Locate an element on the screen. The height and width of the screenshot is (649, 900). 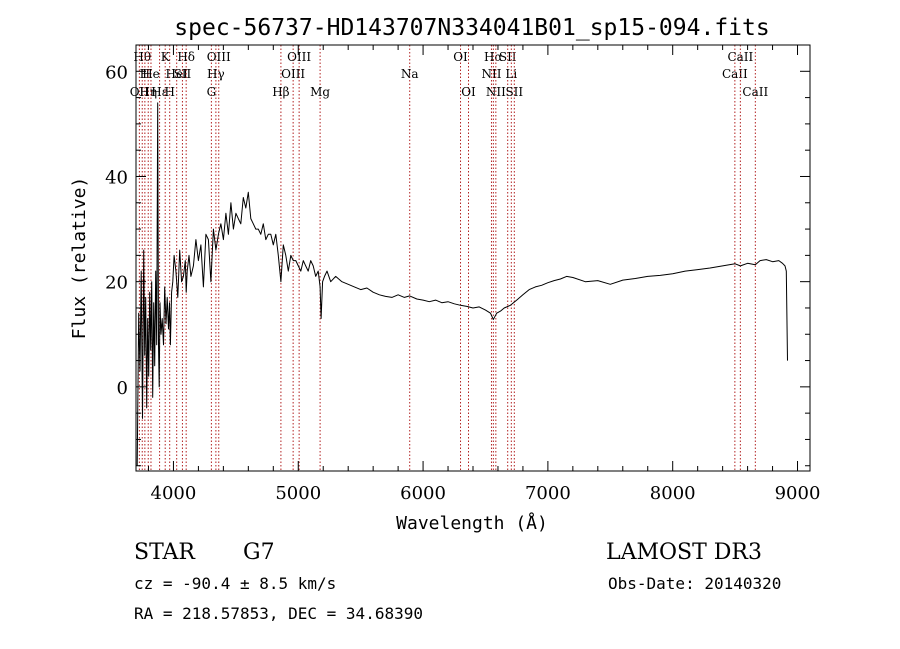
x-tick-label-2: 6000 is located at coordinates (423, 493).